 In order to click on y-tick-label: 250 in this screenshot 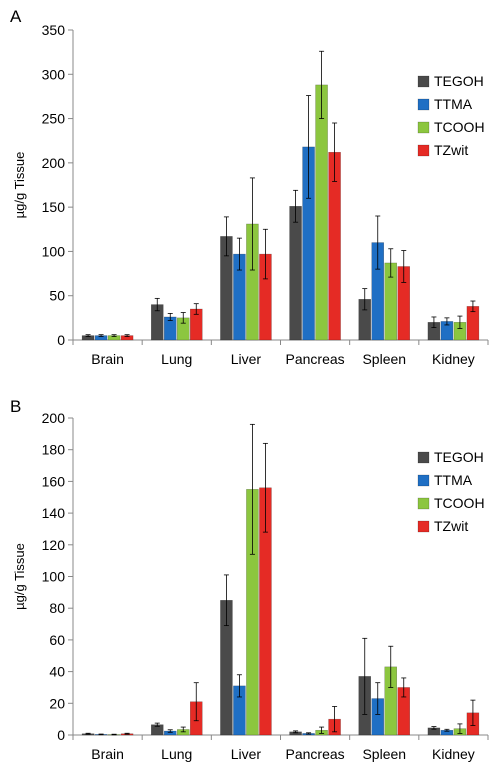, I will do `click(54, 119)`.